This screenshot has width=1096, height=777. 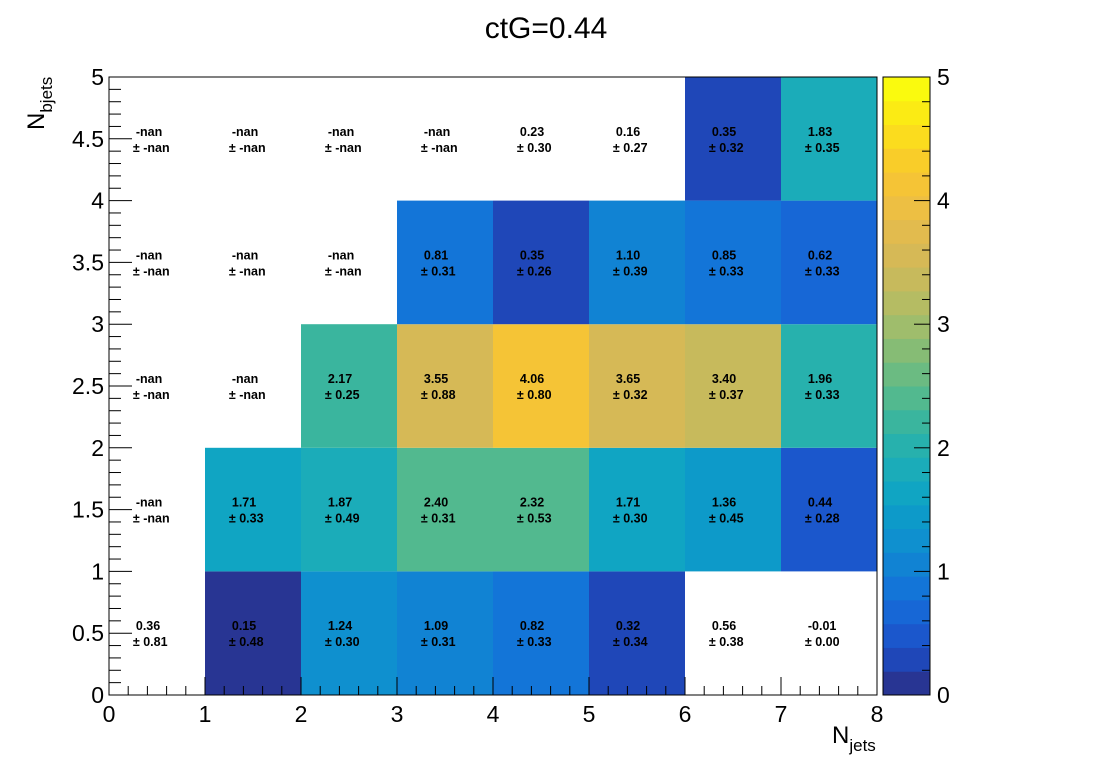 I want to click on y-tick-label: 2.5, so click(x=88, y=386).